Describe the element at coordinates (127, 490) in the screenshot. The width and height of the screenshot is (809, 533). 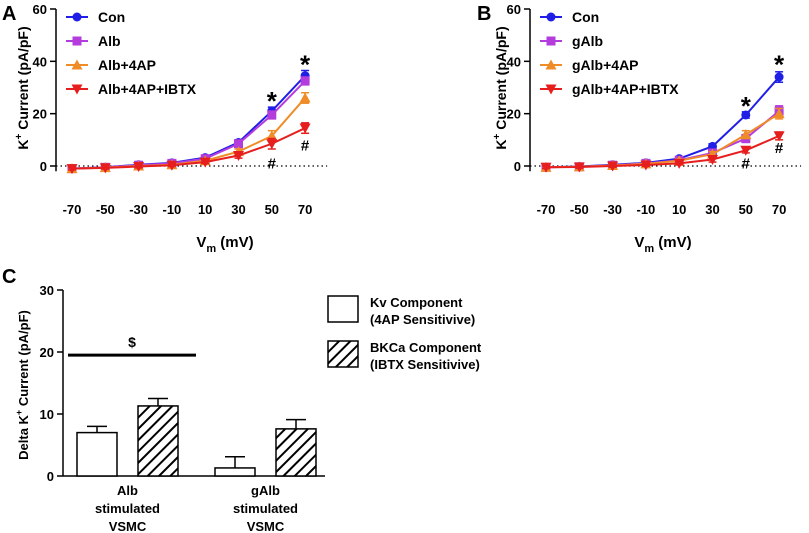
I see `x-category-label: Alb` at that location.